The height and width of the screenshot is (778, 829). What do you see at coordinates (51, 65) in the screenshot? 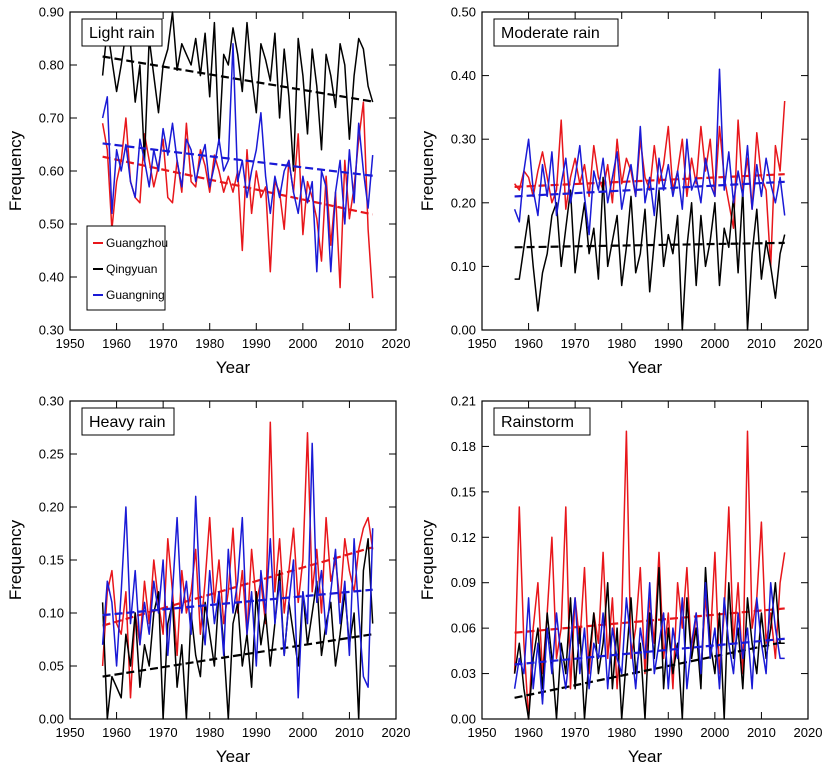
I see `y-tick-label: 0.80` at bounding box center [51, 65].